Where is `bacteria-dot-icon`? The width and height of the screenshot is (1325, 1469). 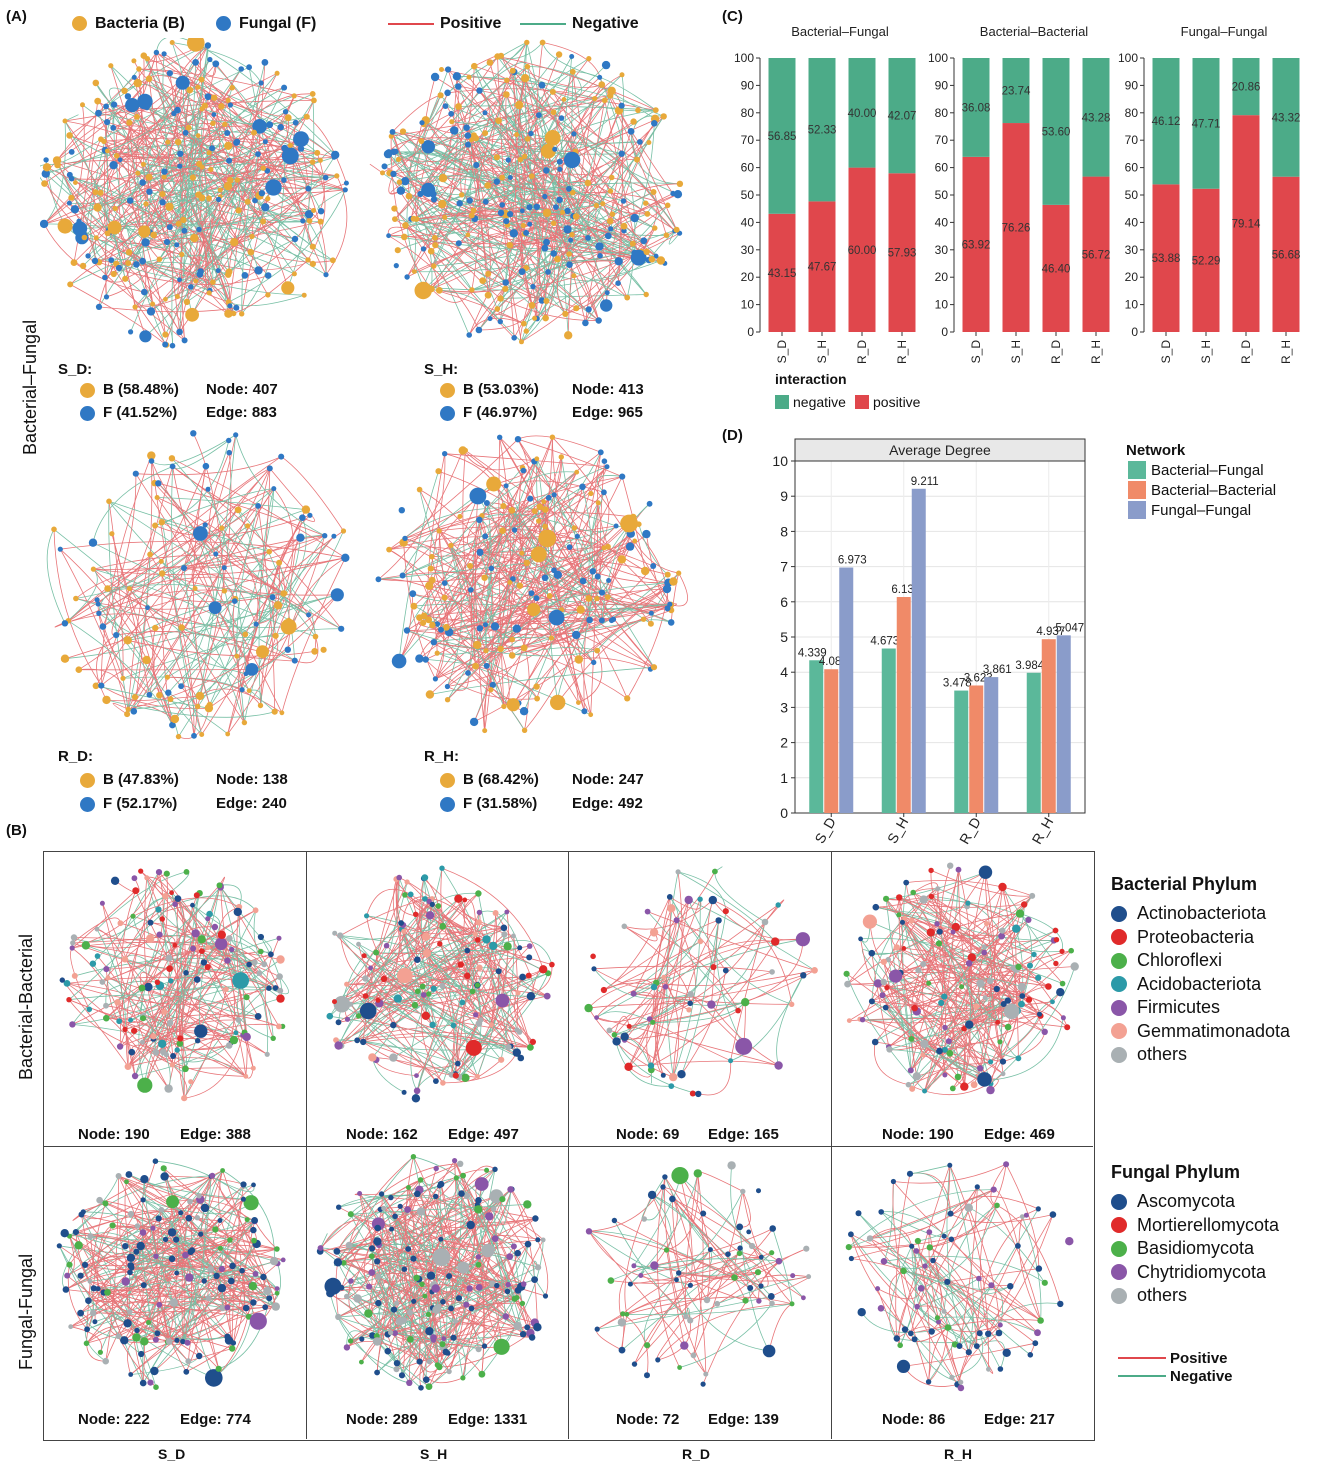 bacteria-dot-icon is located at coordinates (447, 780).